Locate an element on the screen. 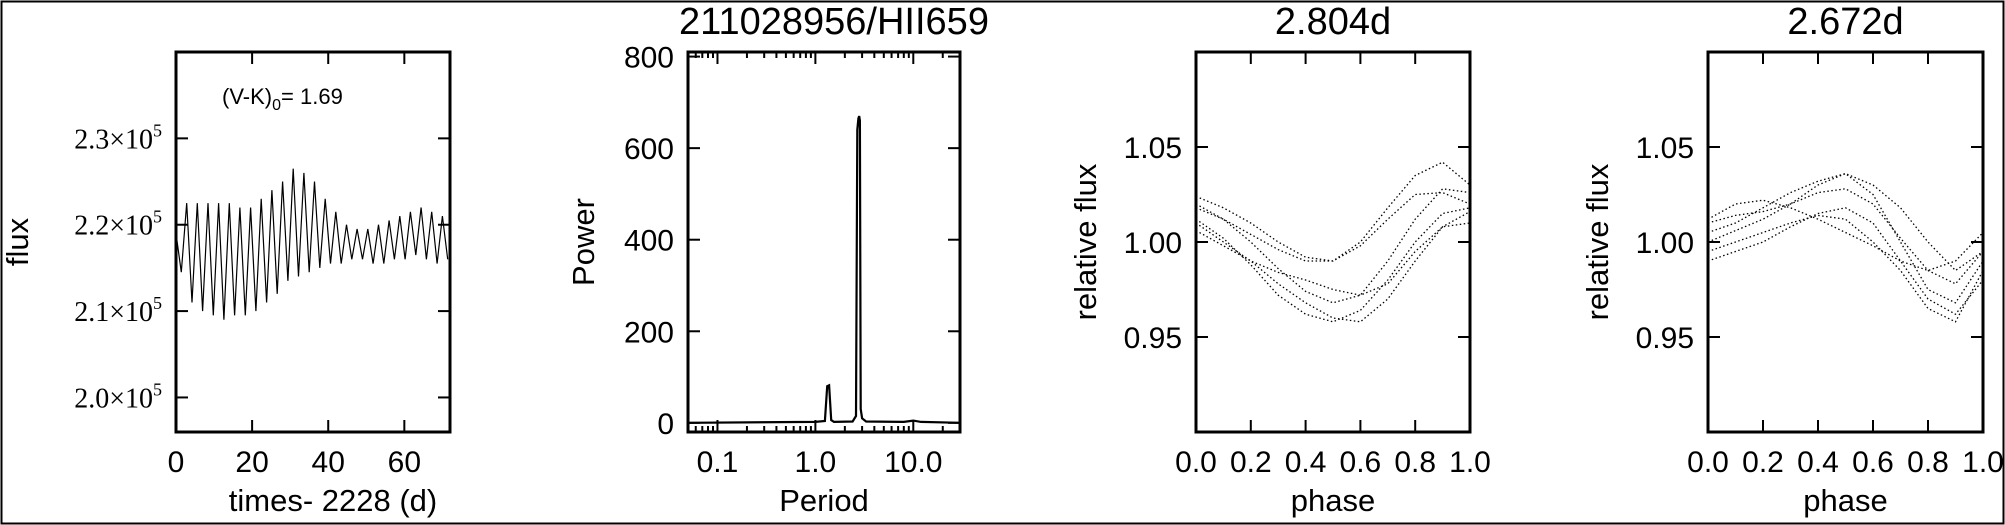  y-axis-label: flux is located at coordinates (17, 241).